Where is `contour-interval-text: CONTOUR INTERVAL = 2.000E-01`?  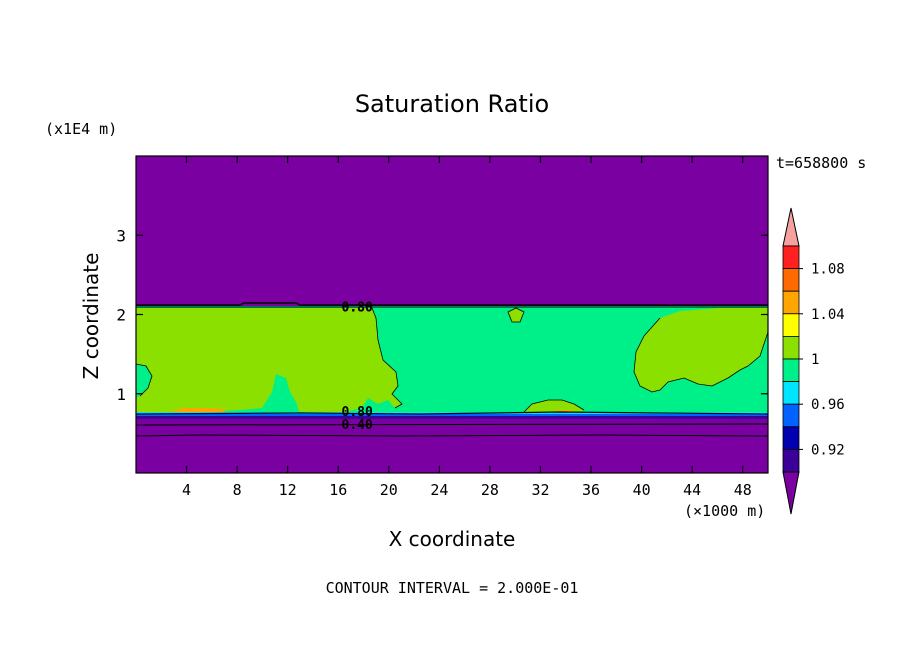
contour-interval-text: CONTOUR INTERVAL = 2.000E-01 is located at coordinates (452, 588).